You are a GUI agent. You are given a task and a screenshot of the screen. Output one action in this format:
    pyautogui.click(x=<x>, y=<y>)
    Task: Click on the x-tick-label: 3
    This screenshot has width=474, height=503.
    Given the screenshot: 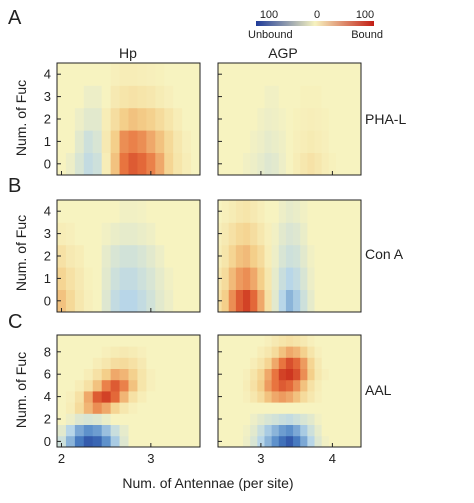 What is the action you would take?
    pyautogui.click(x=260, y=458)
    